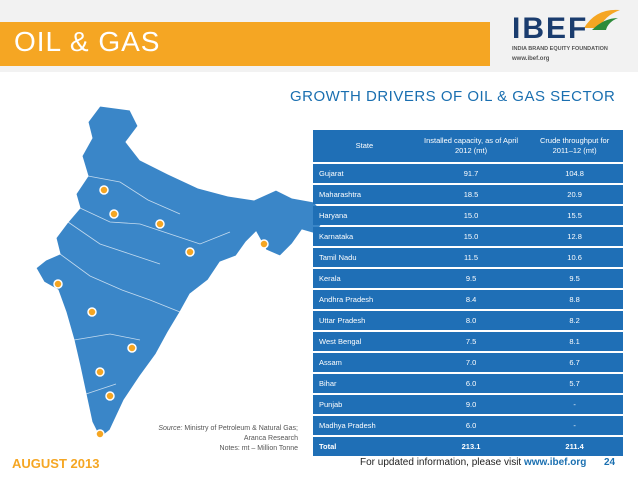 This screenshot has width=638, height=479. What do you see at coordinates (364, 257) in the screenshot?
I see `cell-state: Tamil Nadu` at bounding box center [364, 257].